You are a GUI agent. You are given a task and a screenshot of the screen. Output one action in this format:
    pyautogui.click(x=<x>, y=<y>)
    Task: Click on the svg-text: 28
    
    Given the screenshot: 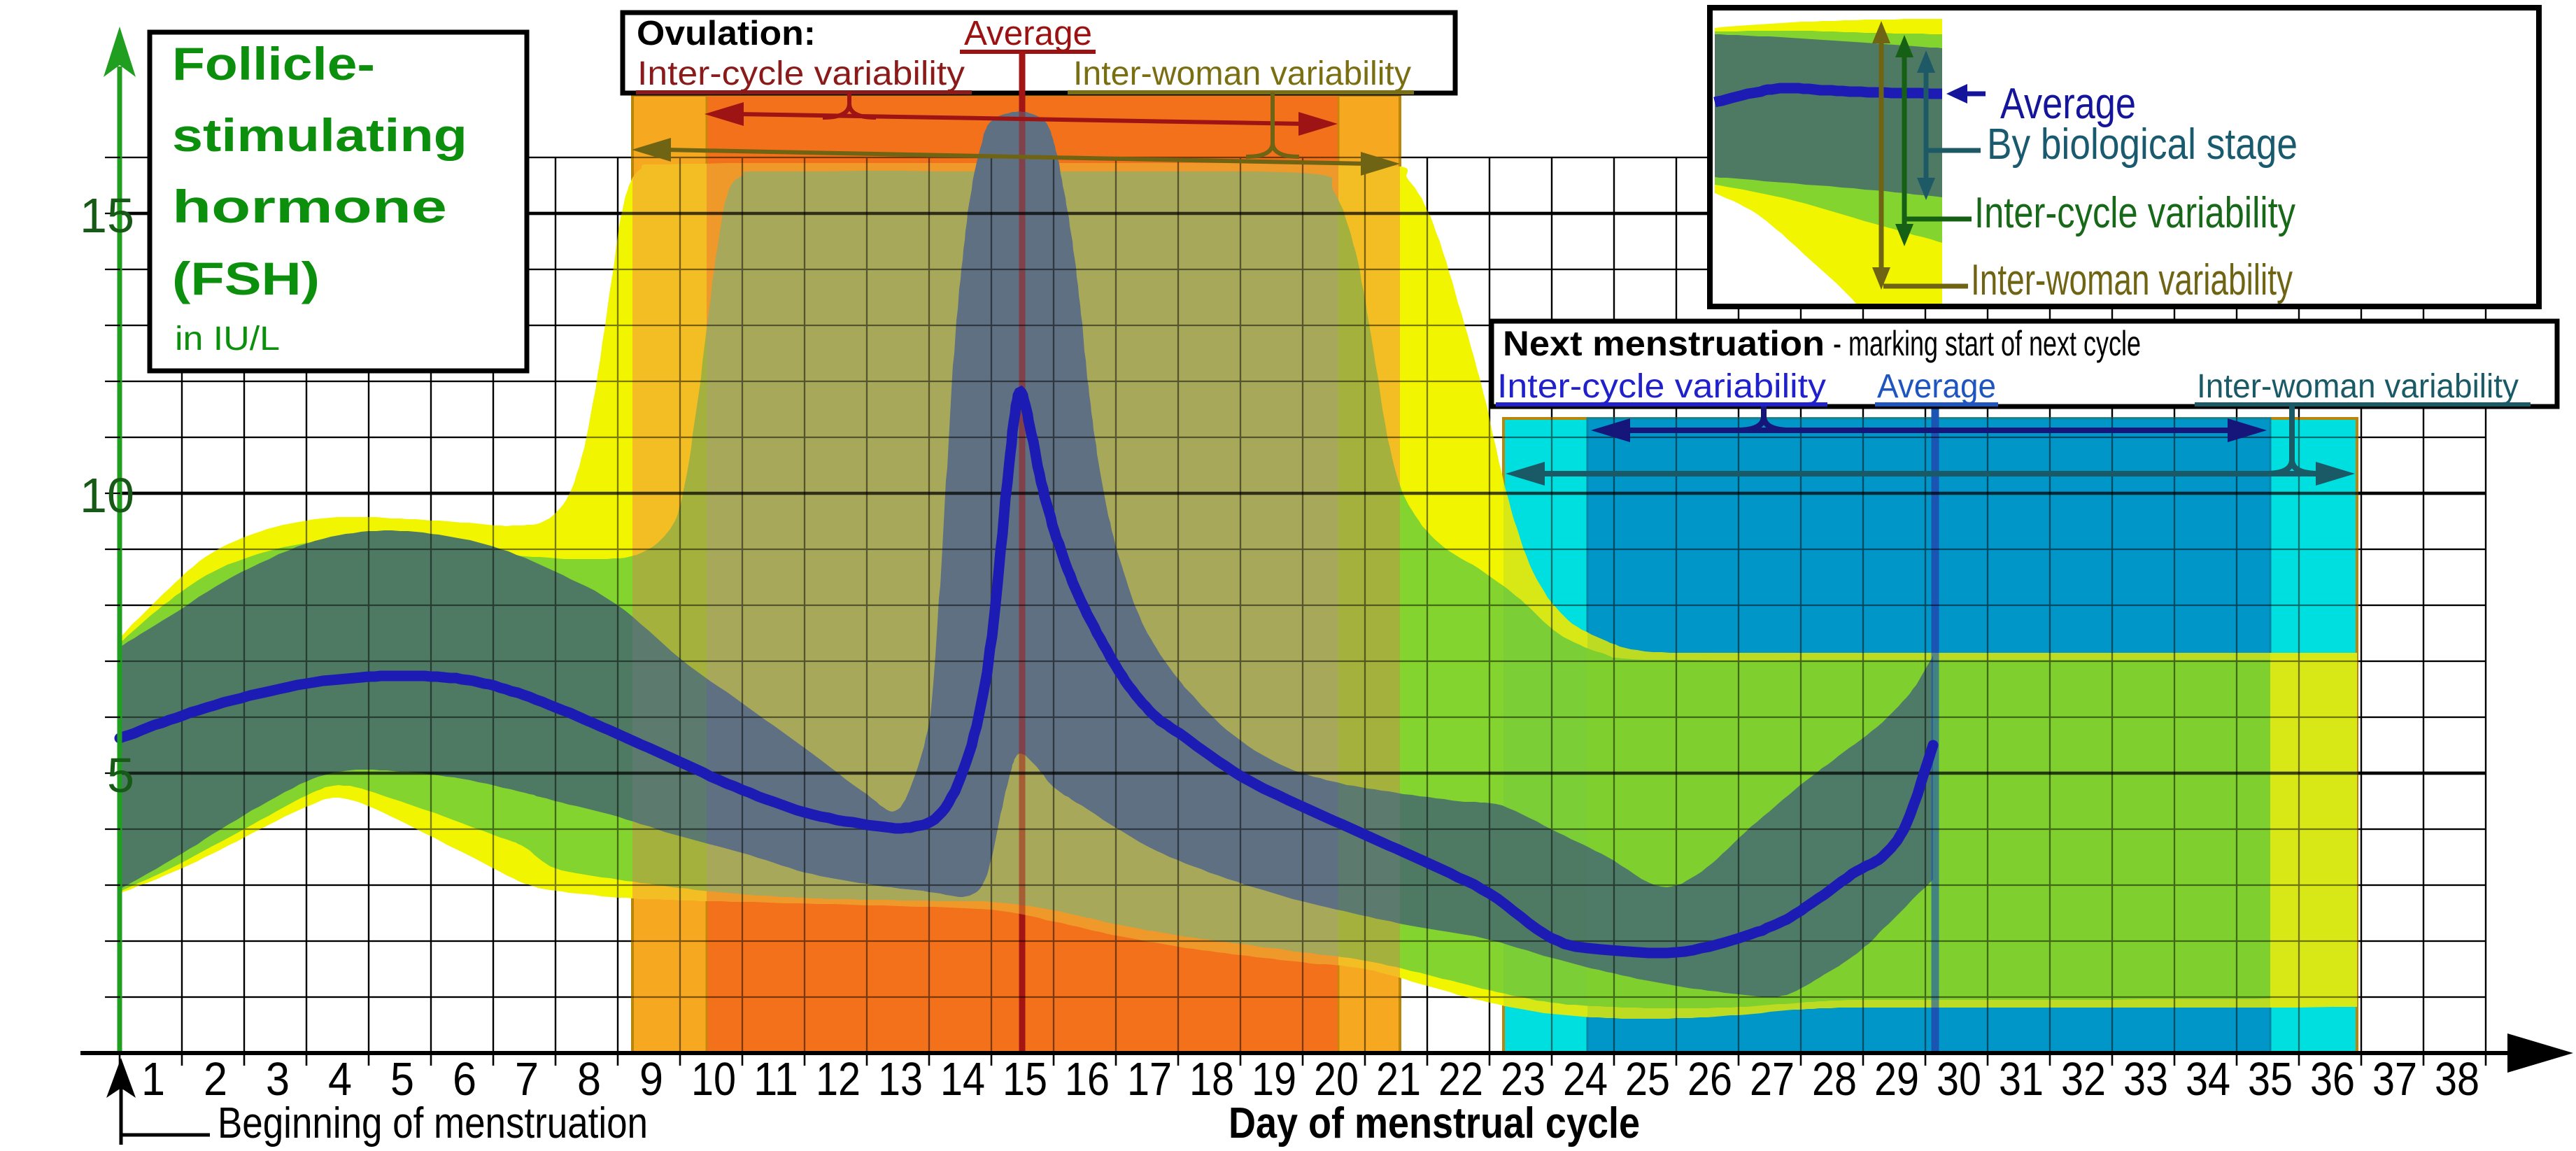 What is the action you would take?
    pyautogui.click(x=1835, y=1079)
    